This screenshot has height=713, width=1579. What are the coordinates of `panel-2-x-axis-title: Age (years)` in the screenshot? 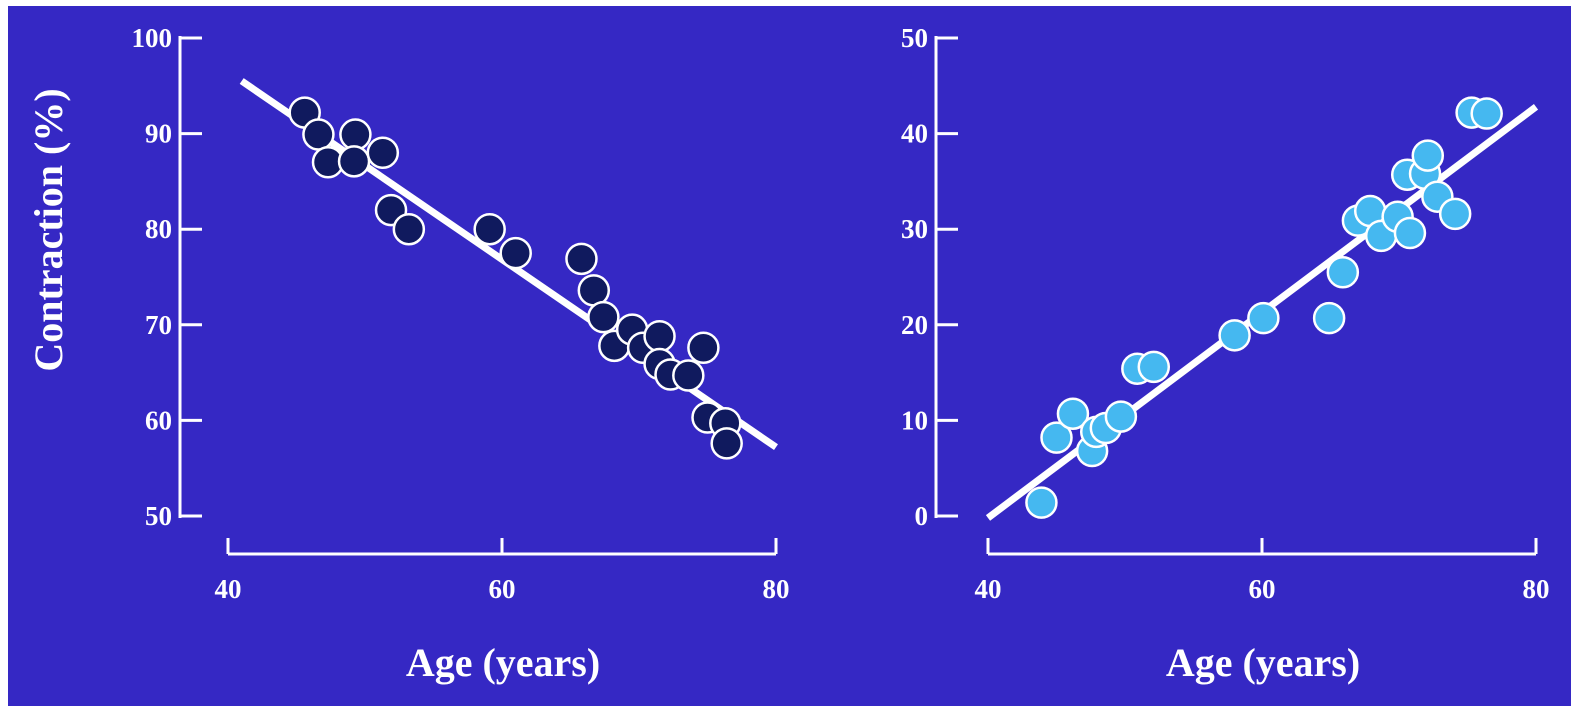 It's located at (1263, 662).